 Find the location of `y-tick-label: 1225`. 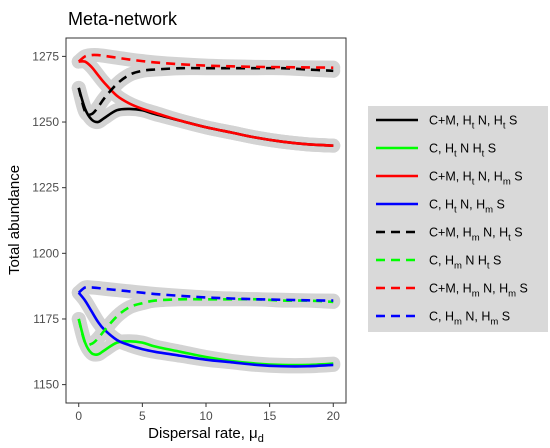

y-tick-label: 1225 is located at coordinates (45, 188).